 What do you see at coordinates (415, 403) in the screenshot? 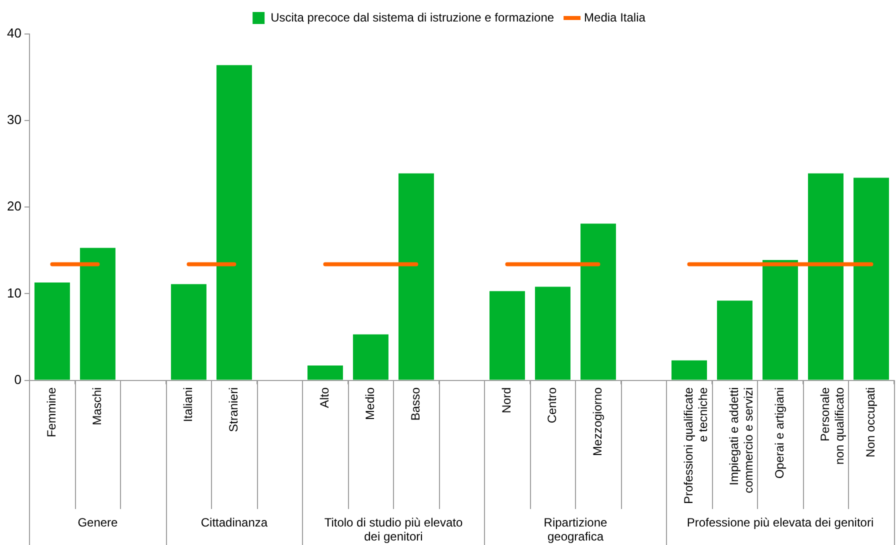
I see `x-tick-label: Basso` at bounding box center [415, 403].